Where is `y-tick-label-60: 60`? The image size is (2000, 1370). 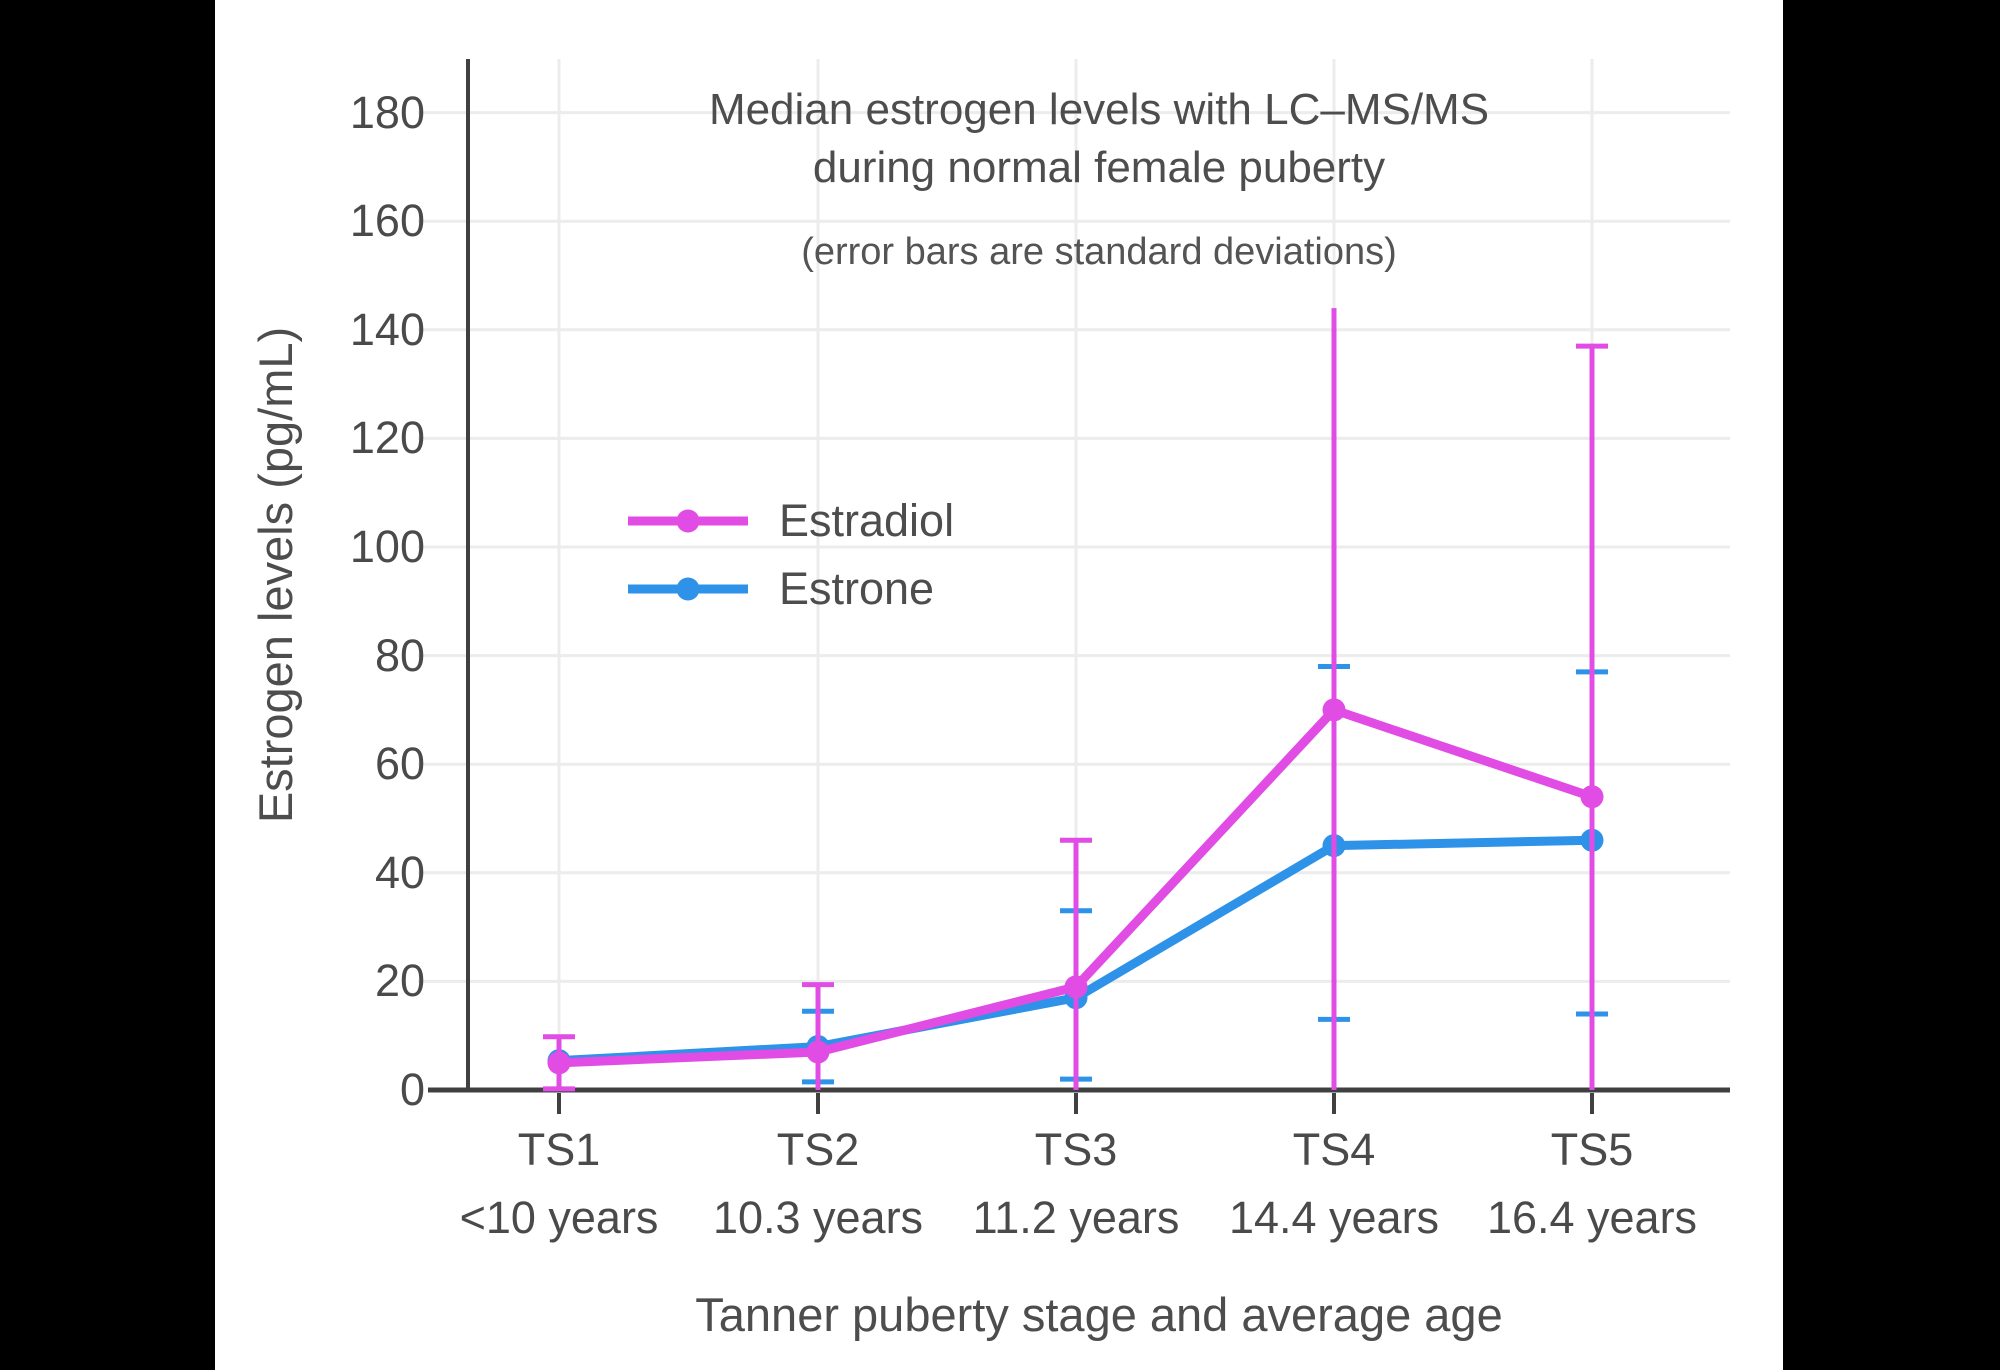 y-tick-label-60: 60 is located at coordinates (399, 764).